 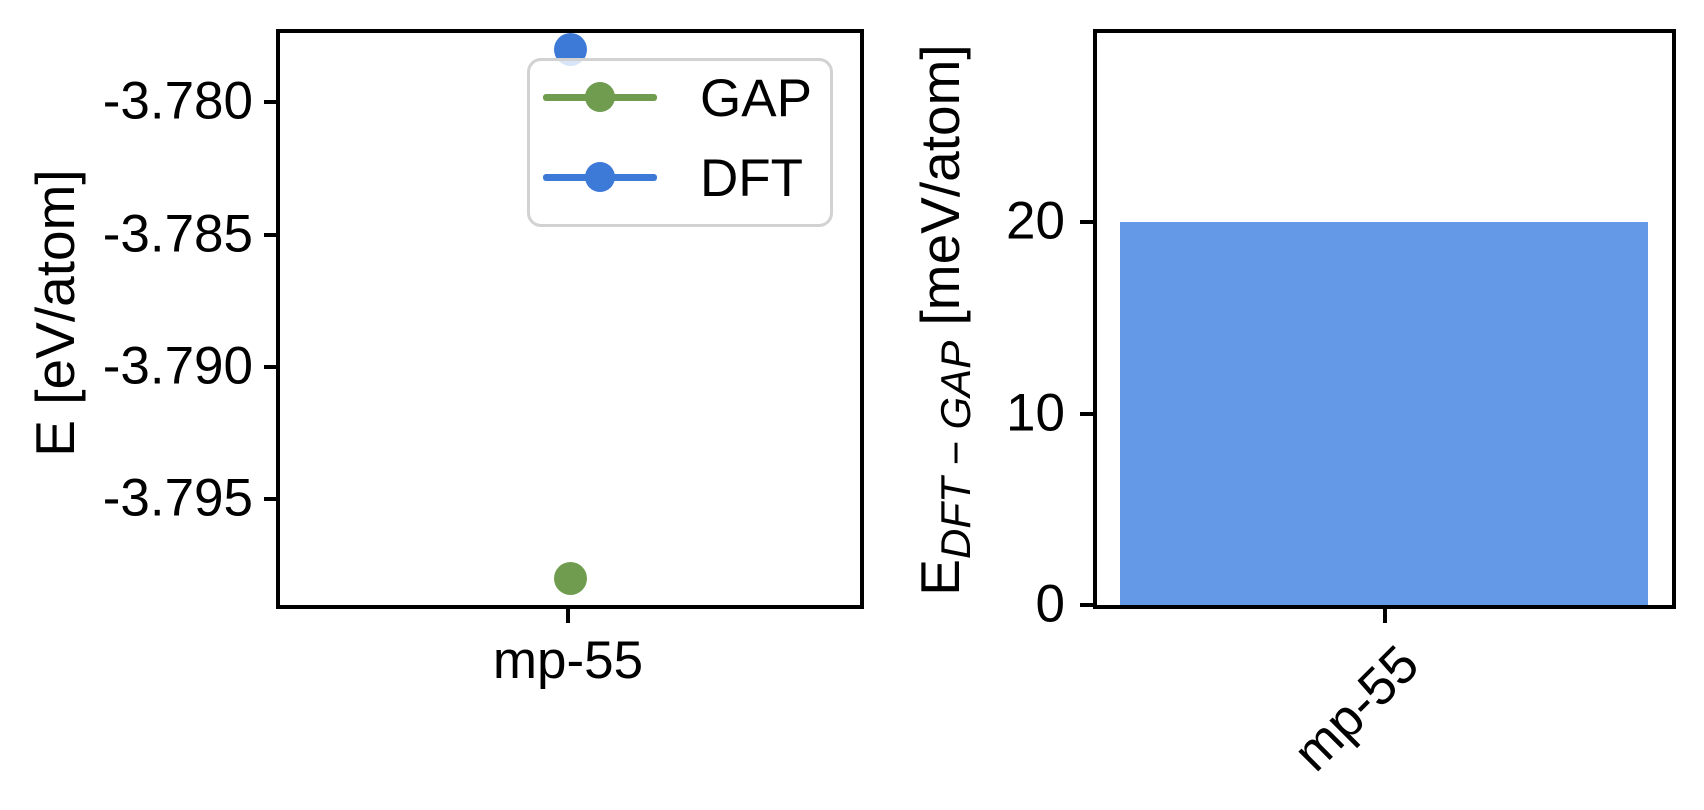 I want to click on data-point-gap, so click(x=570, y=579).